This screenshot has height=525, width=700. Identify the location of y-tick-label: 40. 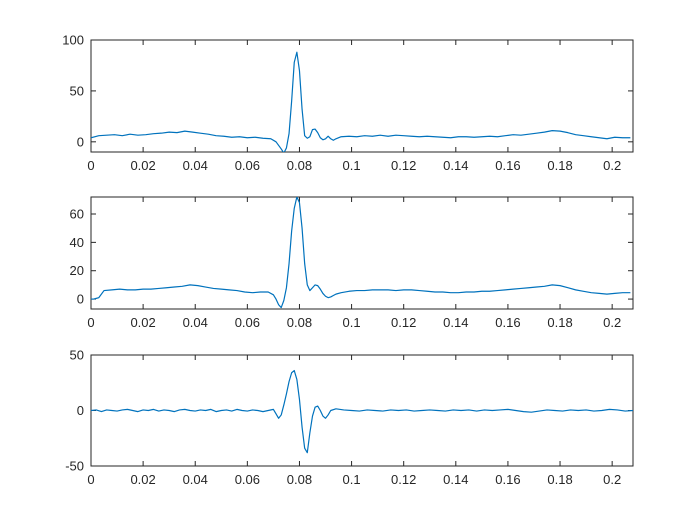
(77, 242).